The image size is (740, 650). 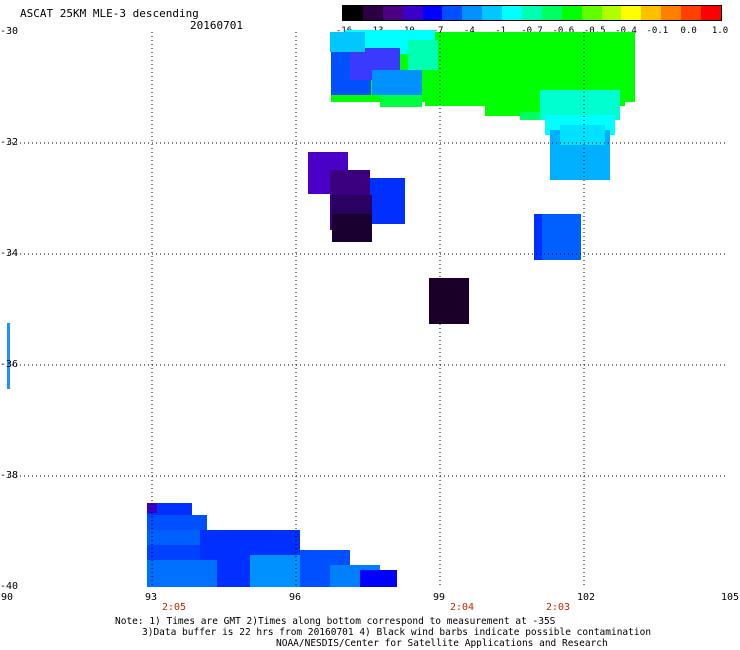 What do you see at coordinates (295, 597) in the screenshot?
I see `longitude-label: 96` at bounding box center [295, 597].